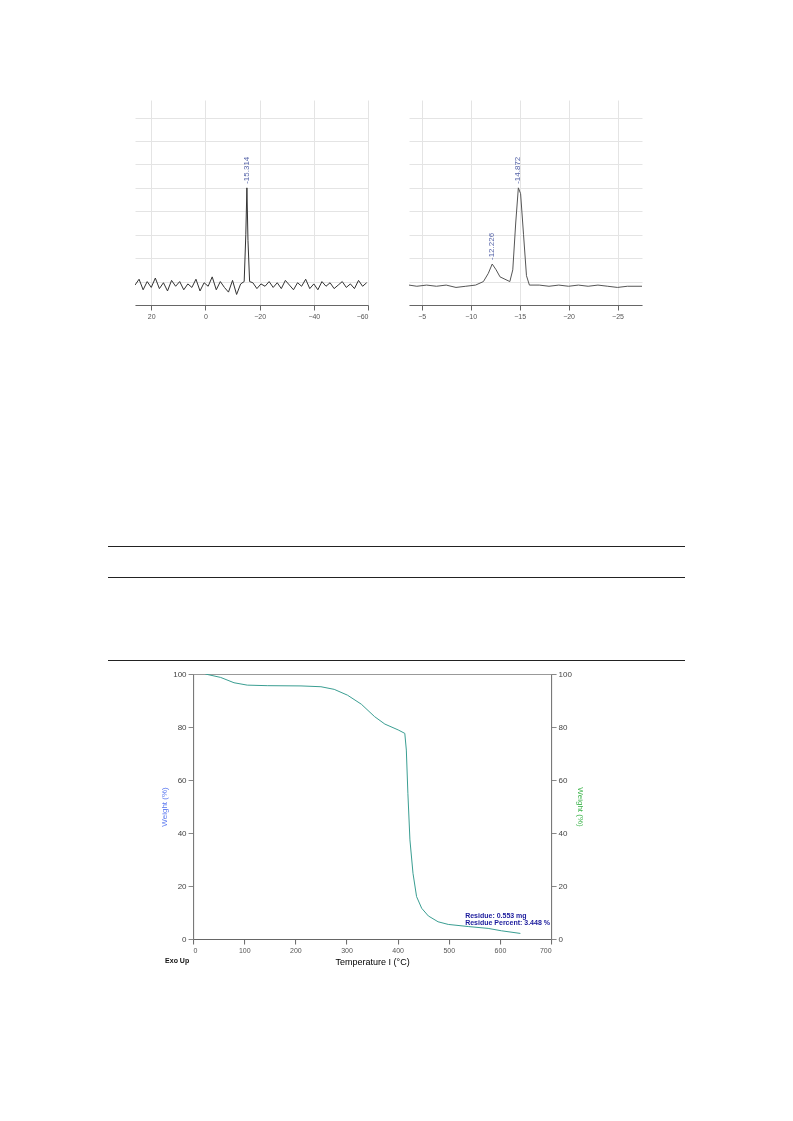 The width and height of the screenshot is (793, 1121). Describe the element at coordinates (580, 807) in the screenshot. I see `y2-axis-title: Weight (%)` at that location.